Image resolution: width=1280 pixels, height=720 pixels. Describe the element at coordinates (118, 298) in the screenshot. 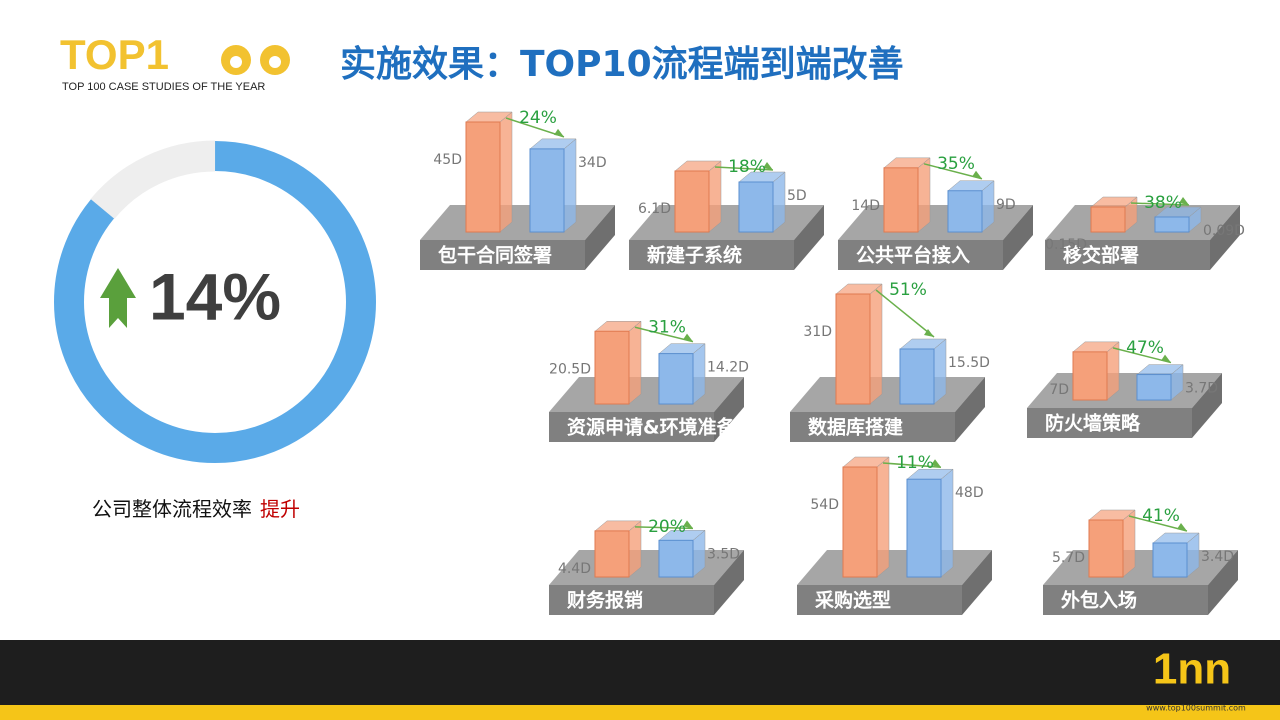

I see `up-arrow` at that location.